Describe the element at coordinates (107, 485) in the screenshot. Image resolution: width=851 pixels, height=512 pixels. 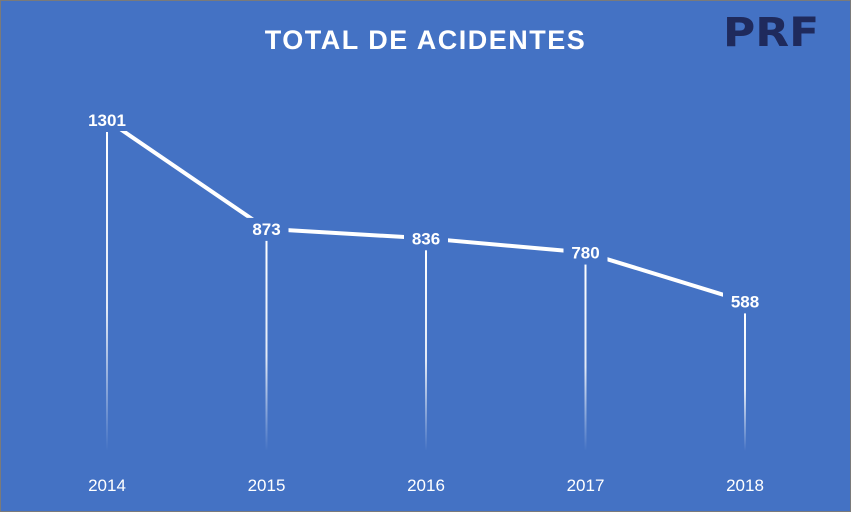
I see `x-tick-2014: 2014` at that location.